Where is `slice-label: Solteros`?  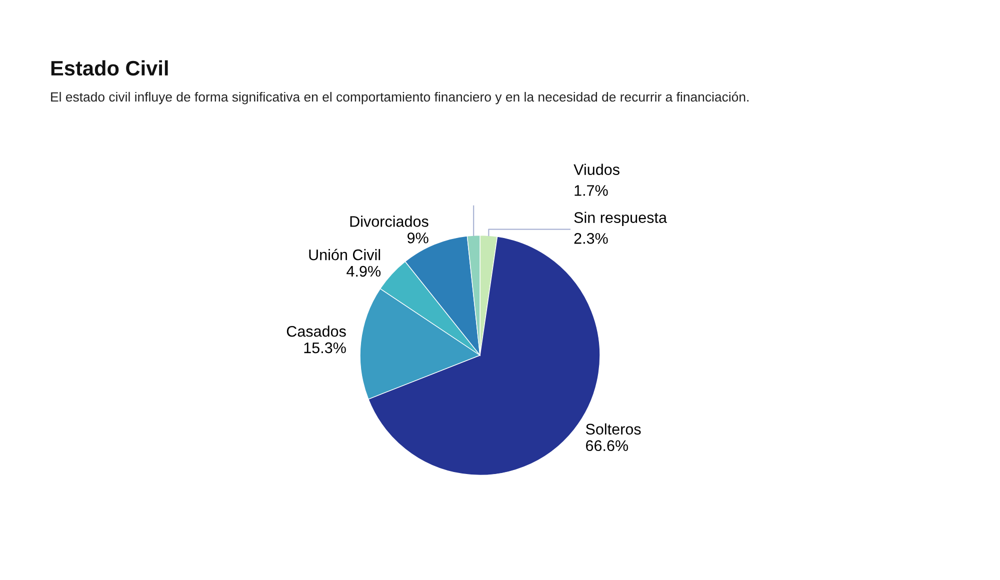 slice-label: Solteros is located at coordinates (613, 429).